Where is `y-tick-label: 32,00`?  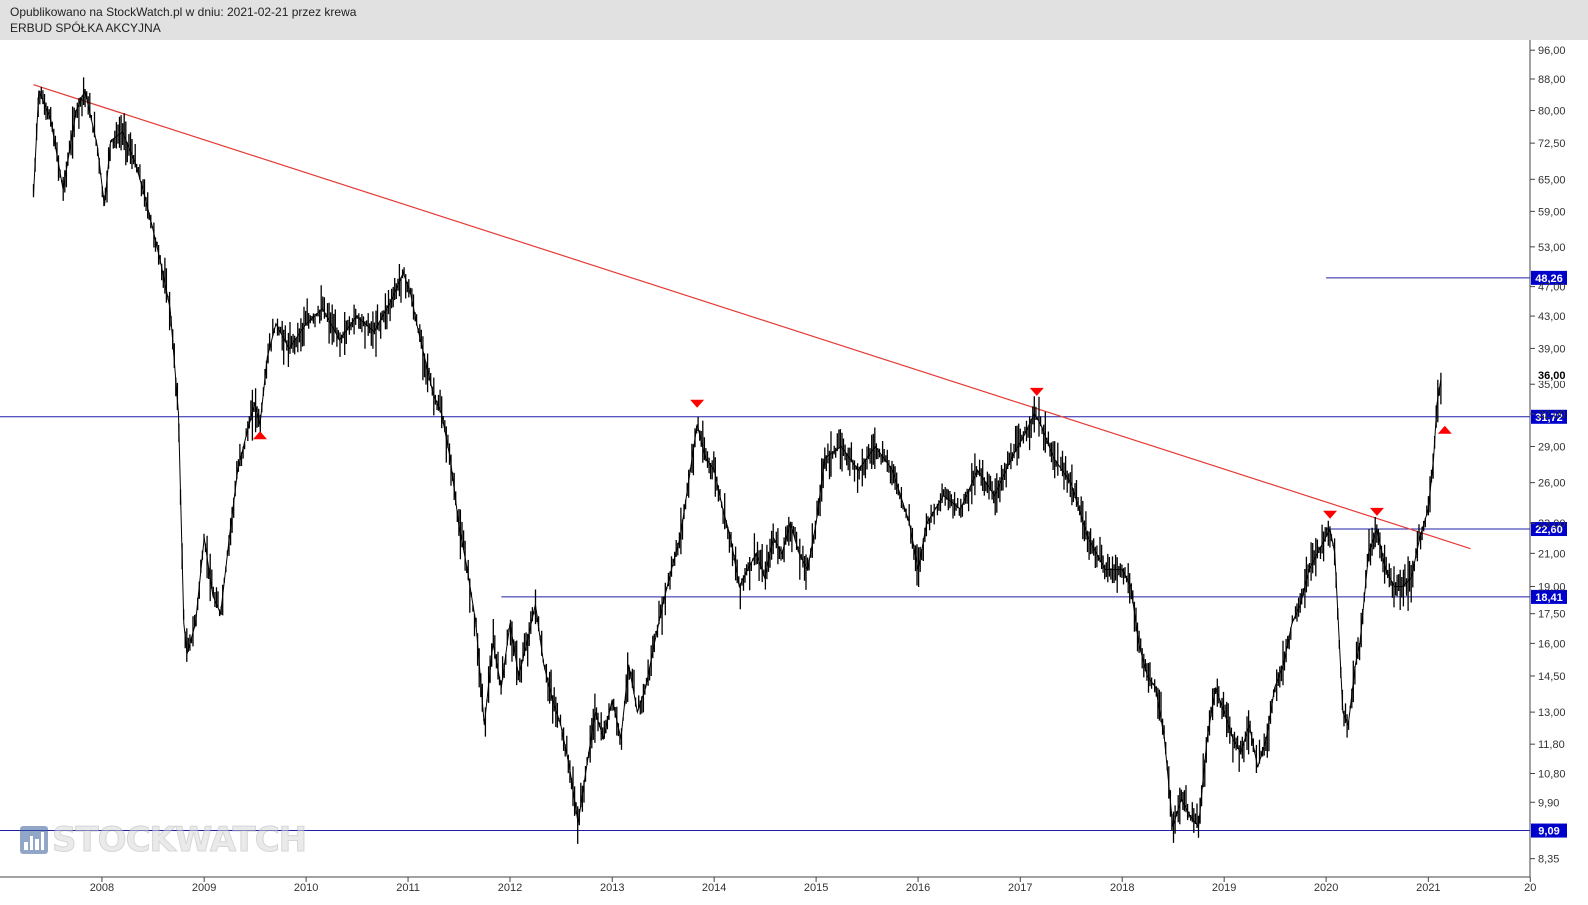
y-tick-label: 32,00 is located at coordinates (1552, 415).